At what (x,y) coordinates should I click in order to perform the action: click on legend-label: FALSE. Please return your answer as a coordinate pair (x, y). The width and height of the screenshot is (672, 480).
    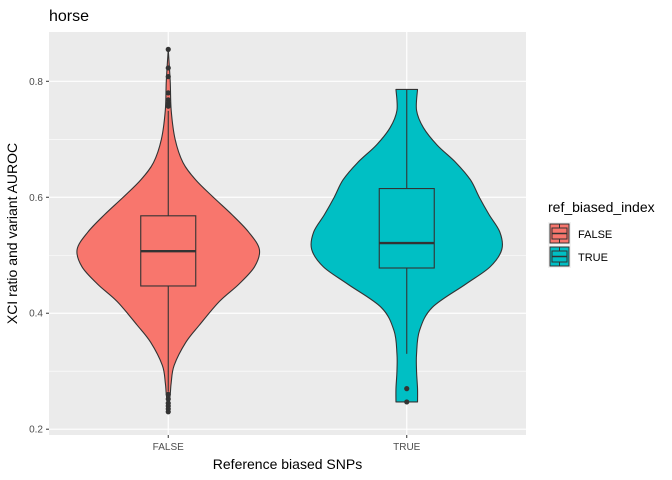
    Looking at the image, I should click on (595, 235).